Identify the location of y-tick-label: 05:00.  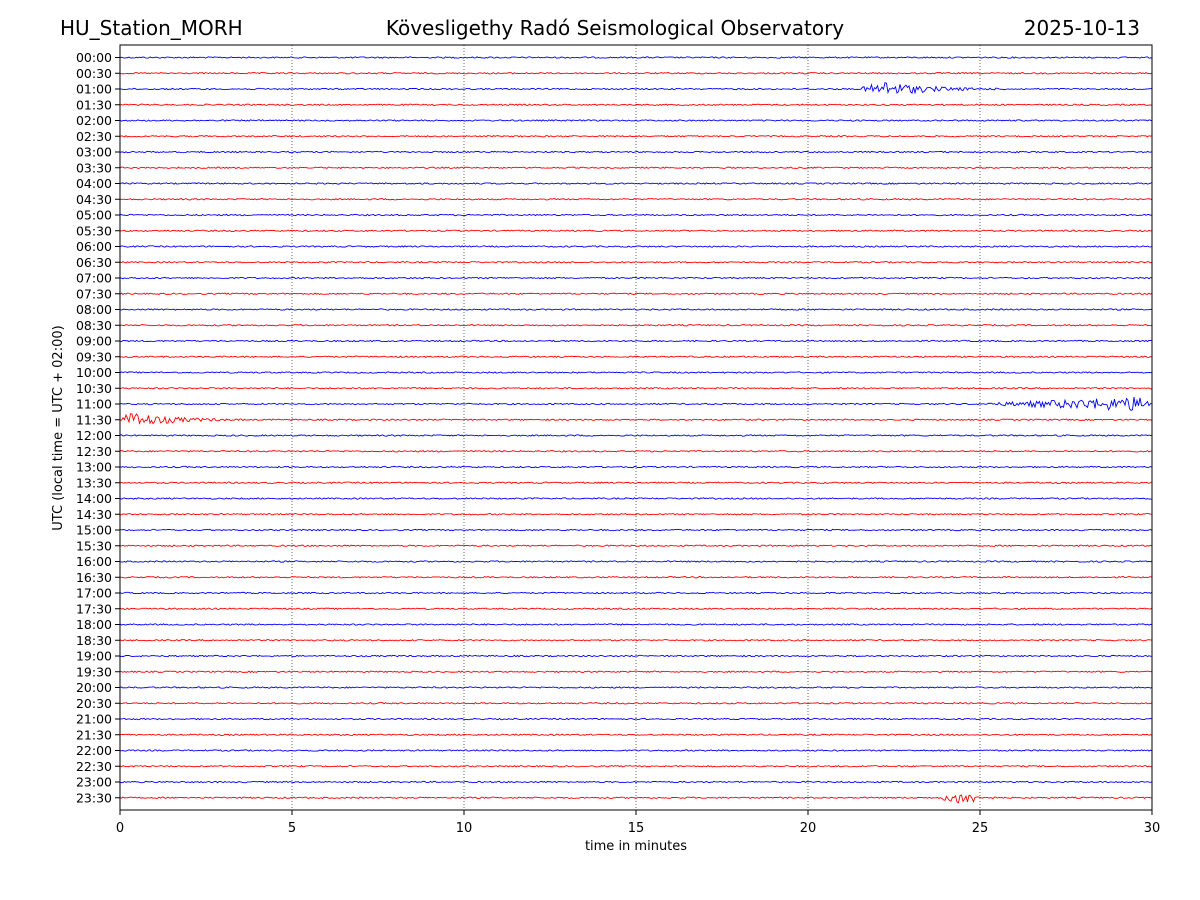
(94, 215).